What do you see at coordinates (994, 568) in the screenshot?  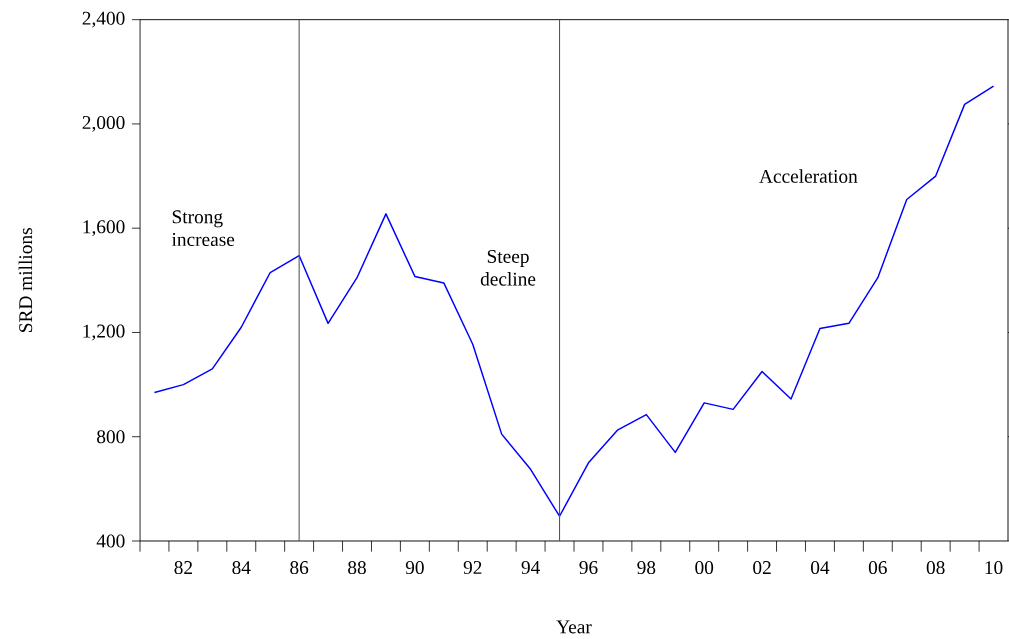 I see `x-tick-label: 10` at bounding box center [994, 568].